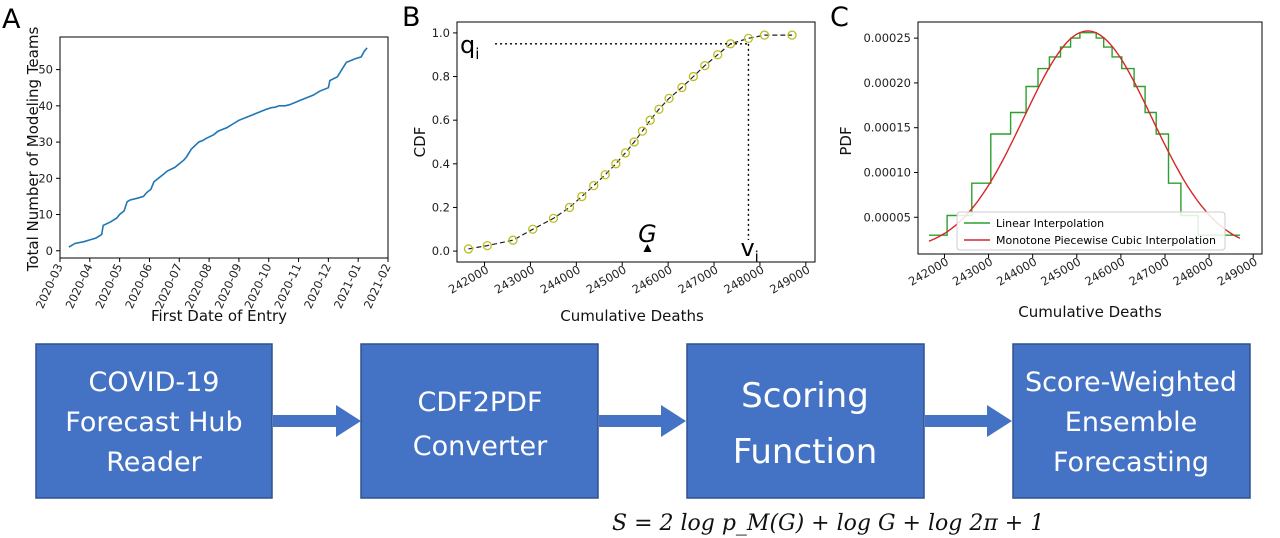 This screenshot has width=1280, height=538. What do you see at coordinates (652, 279) in the screenshot?
I see `panel-b-x-tick-label: 246000` at bounding box center [652, 279].